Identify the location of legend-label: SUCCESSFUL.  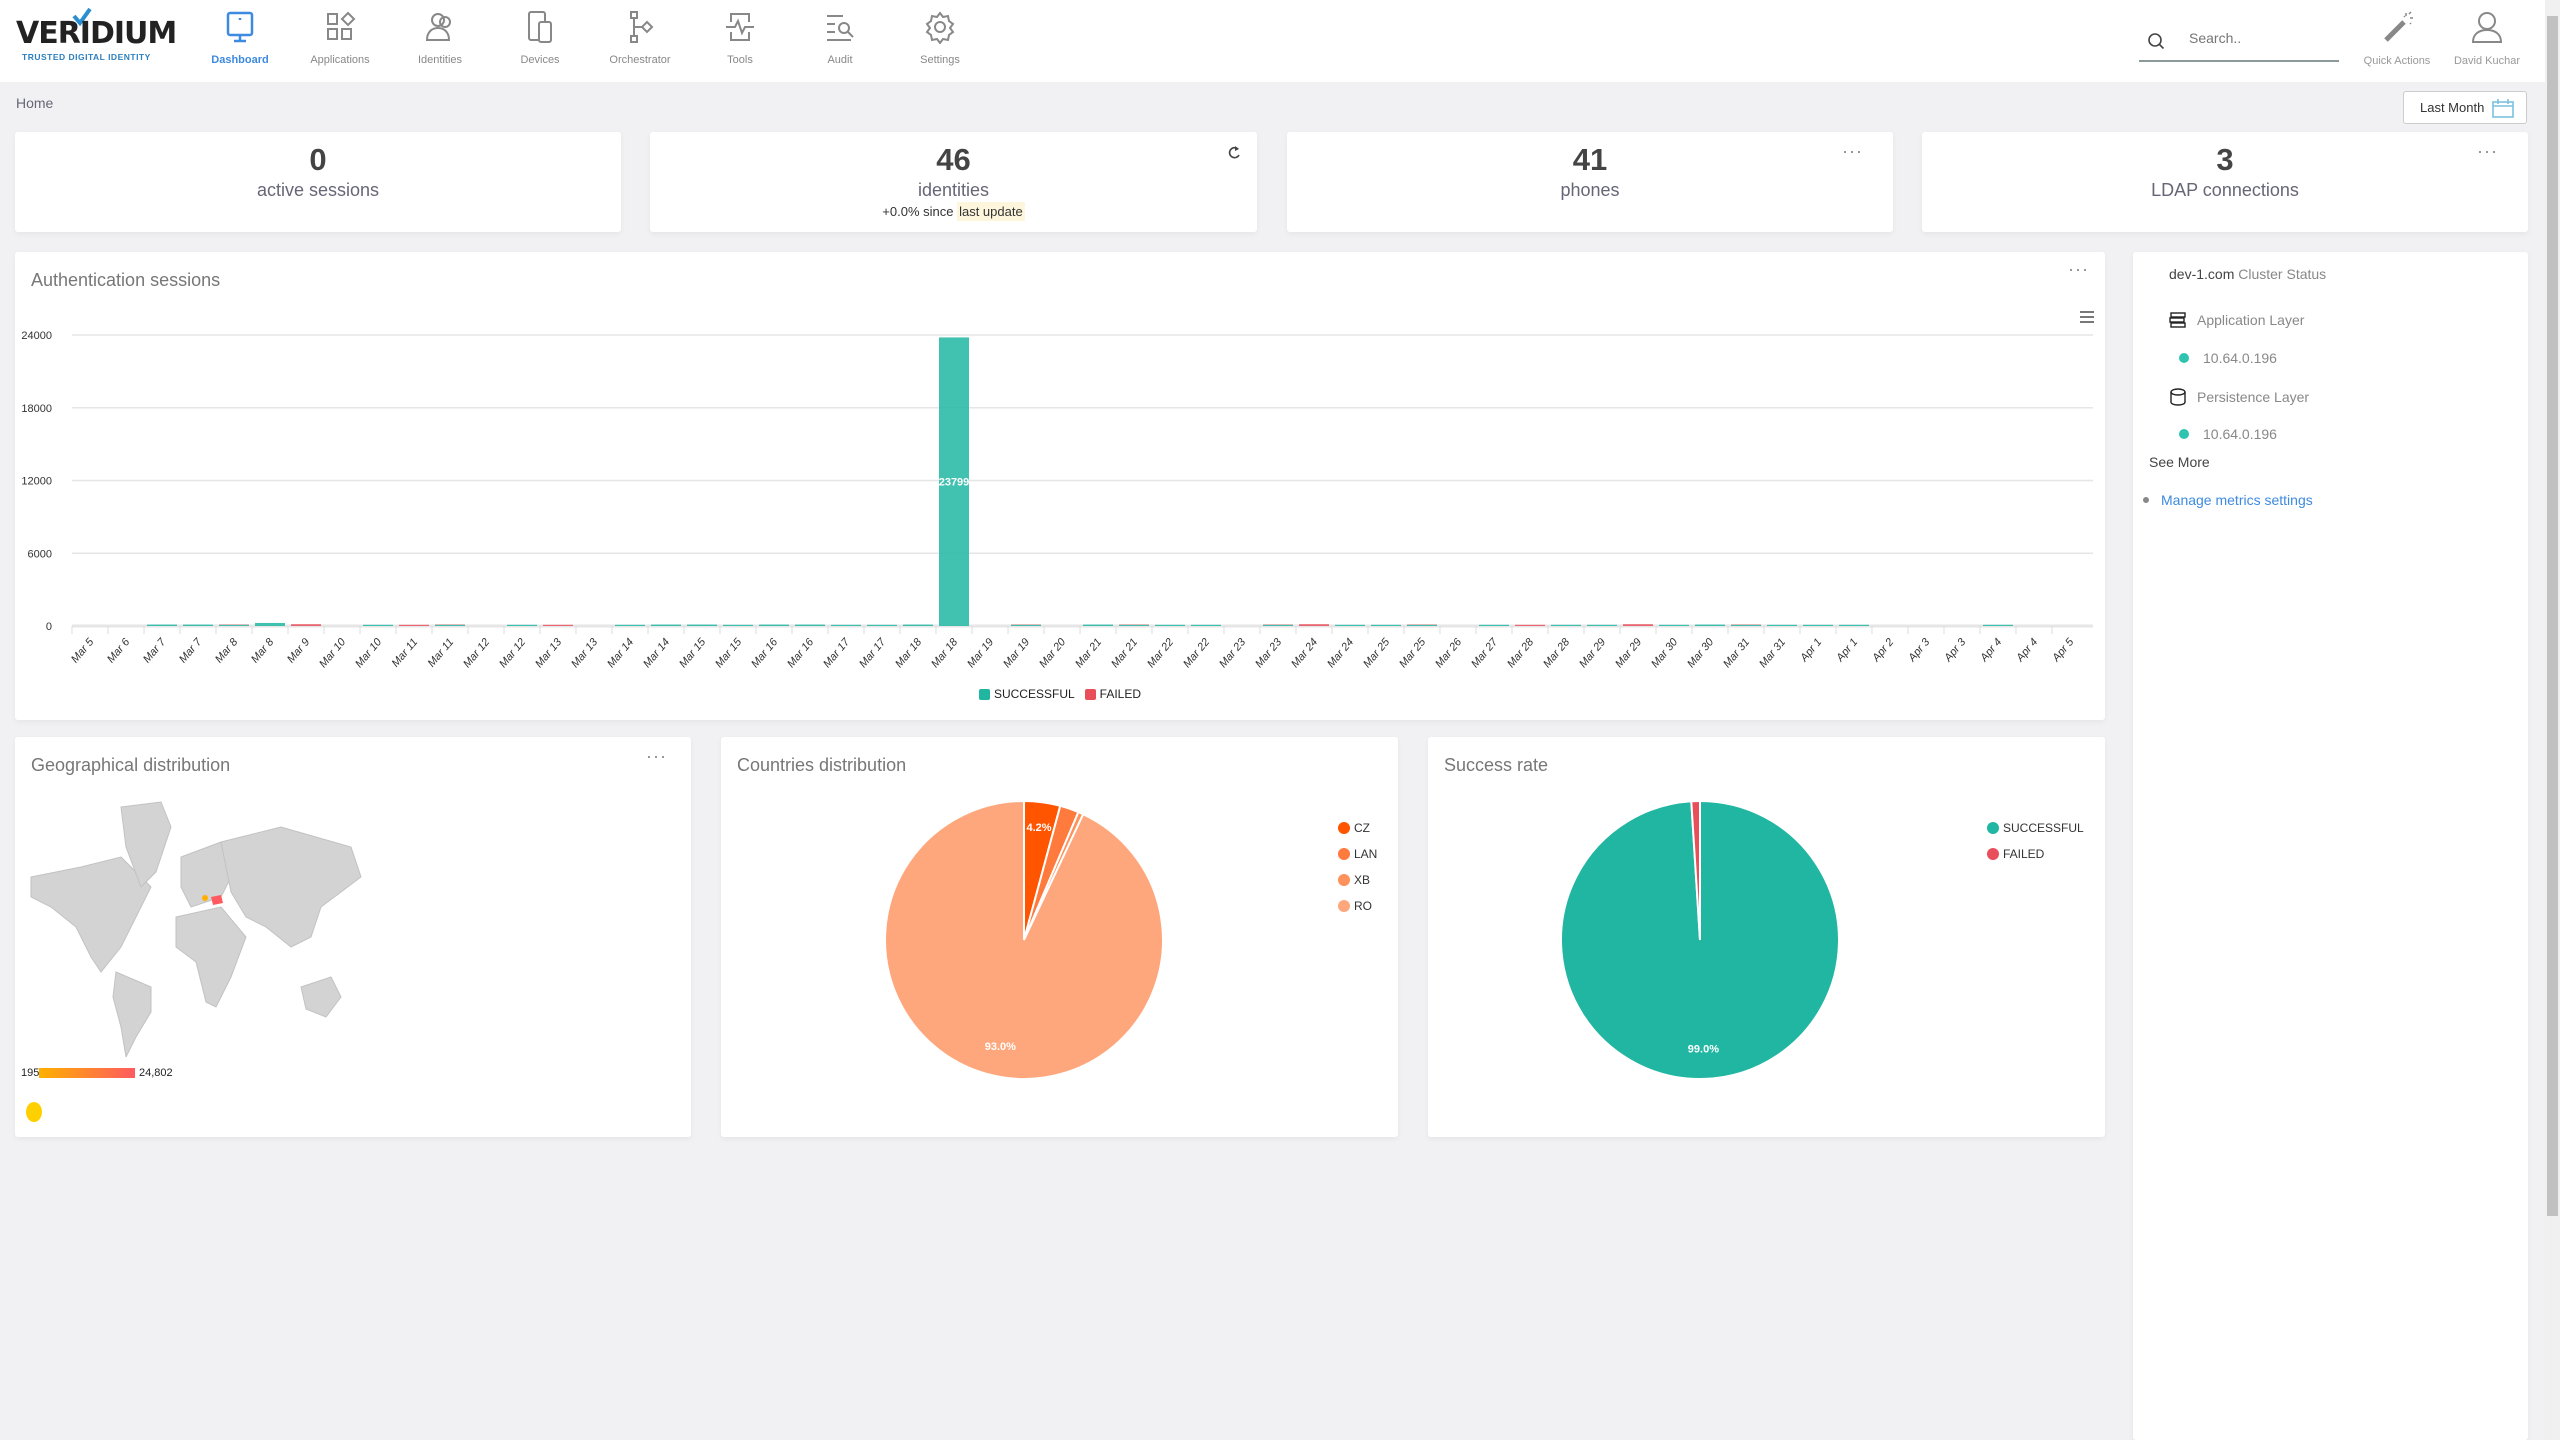
(1034, 694).